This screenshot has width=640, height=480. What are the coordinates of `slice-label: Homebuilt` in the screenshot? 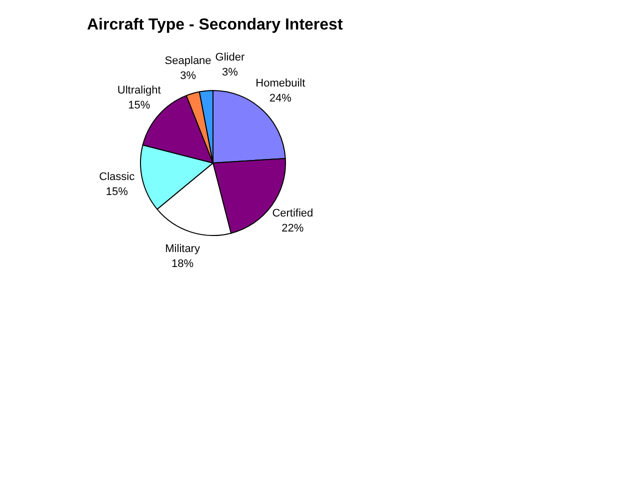 It's located at (281, 84).